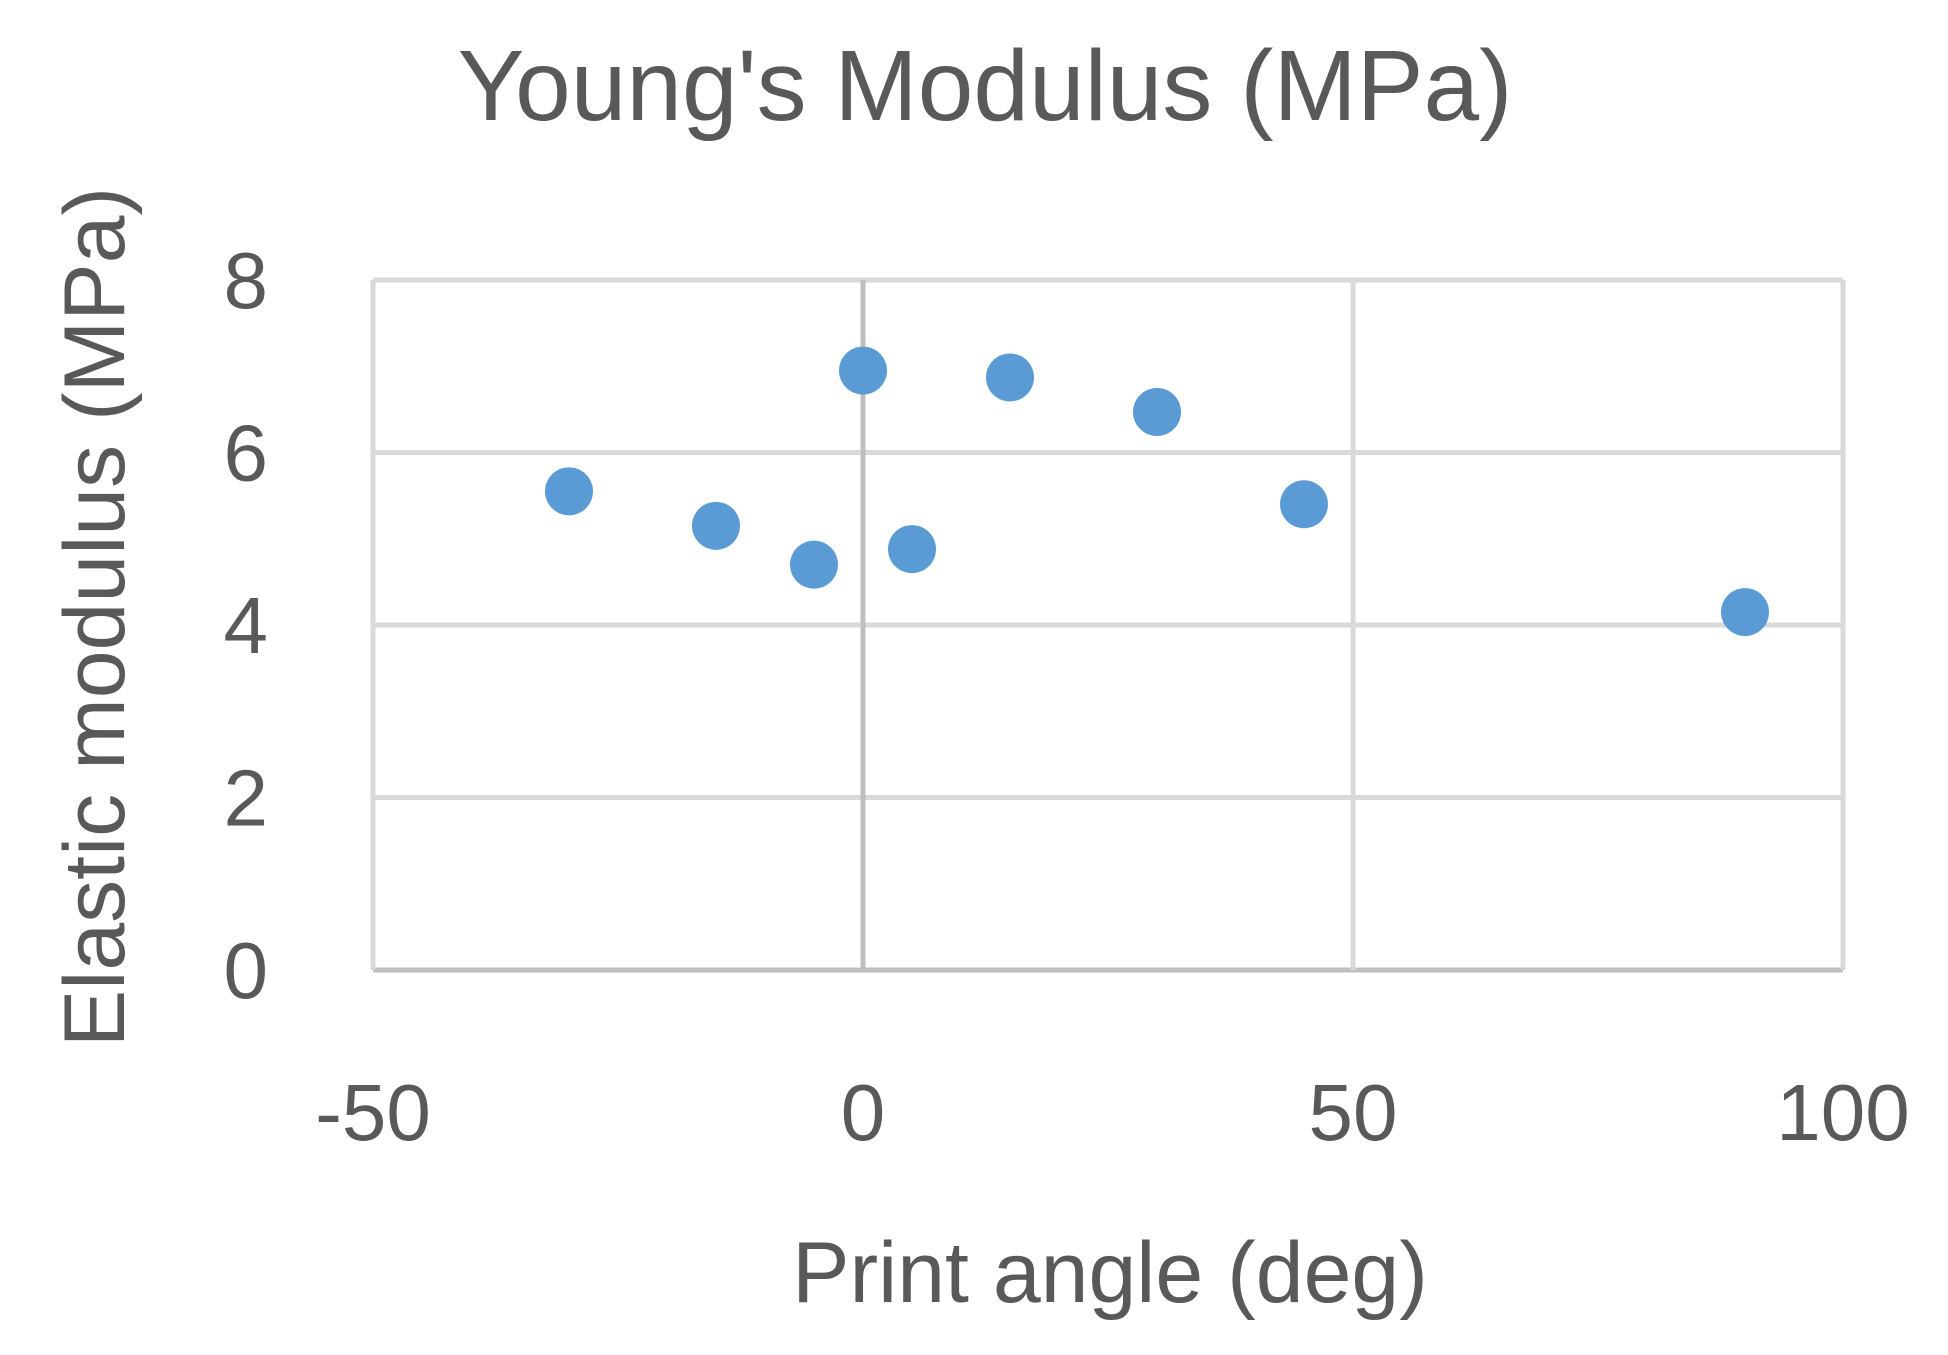 The width and height of the screenshot is (1948, 1355). Describe the element at coordinates (246, 970) in the screenshot. I see `y-tick-label: 0` at that location.